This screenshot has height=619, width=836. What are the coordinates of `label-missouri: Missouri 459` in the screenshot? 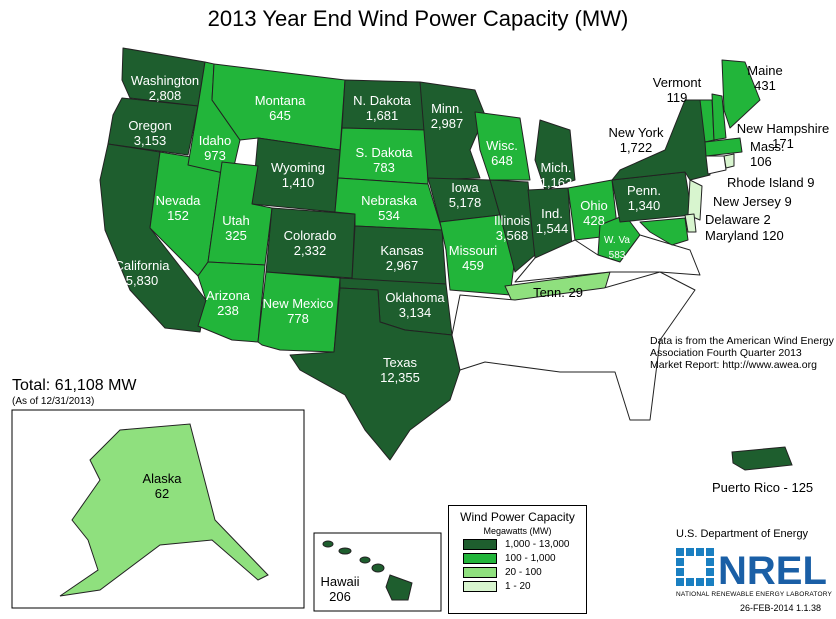 It's located at (473, 258).